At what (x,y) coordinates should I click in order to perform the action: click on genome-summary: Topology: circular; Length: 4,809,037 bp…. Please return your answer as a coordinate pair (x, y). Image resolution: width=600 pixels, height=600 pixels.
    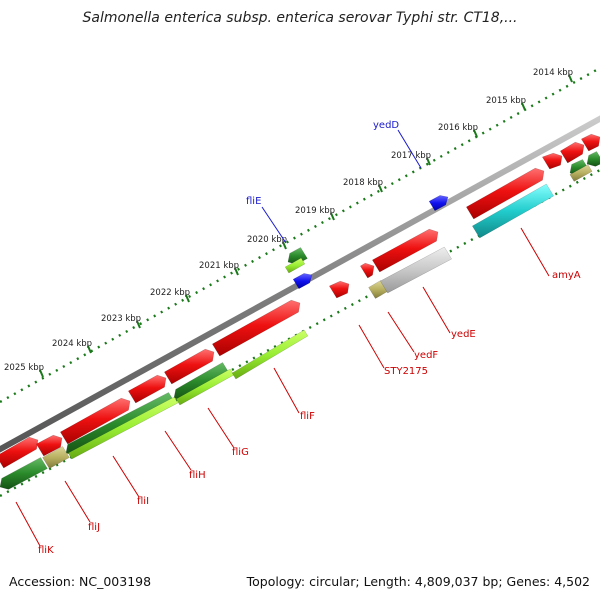
    Looking at the image, I should click on (418, 581).